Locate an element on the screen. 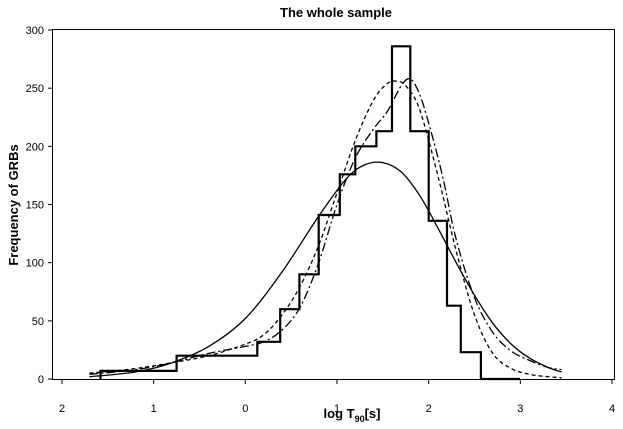 Image resolution: width=623 pixels, height=429 pixels. y-tick-label: 250 is located at coordinates (35, 89).